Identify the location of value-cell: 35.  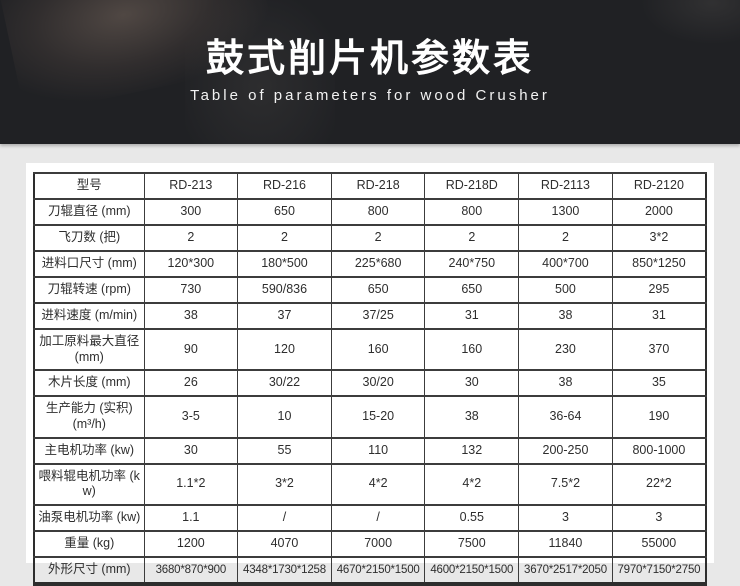
(659, 383).